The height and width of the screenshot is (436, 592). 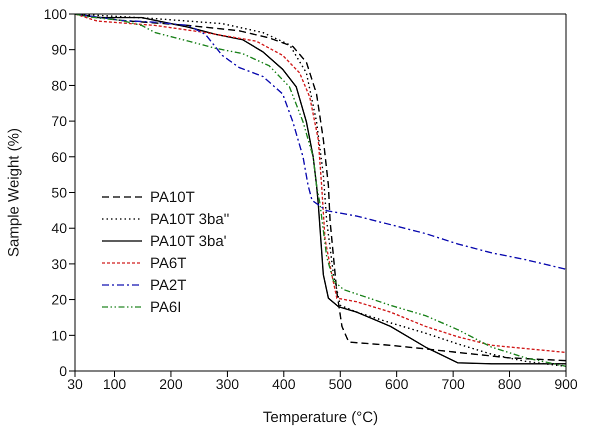 What do you see at coordinates (168, 285) in the screenshot?
I see `legend-label: PA2T` at bounding box center [168, 285].